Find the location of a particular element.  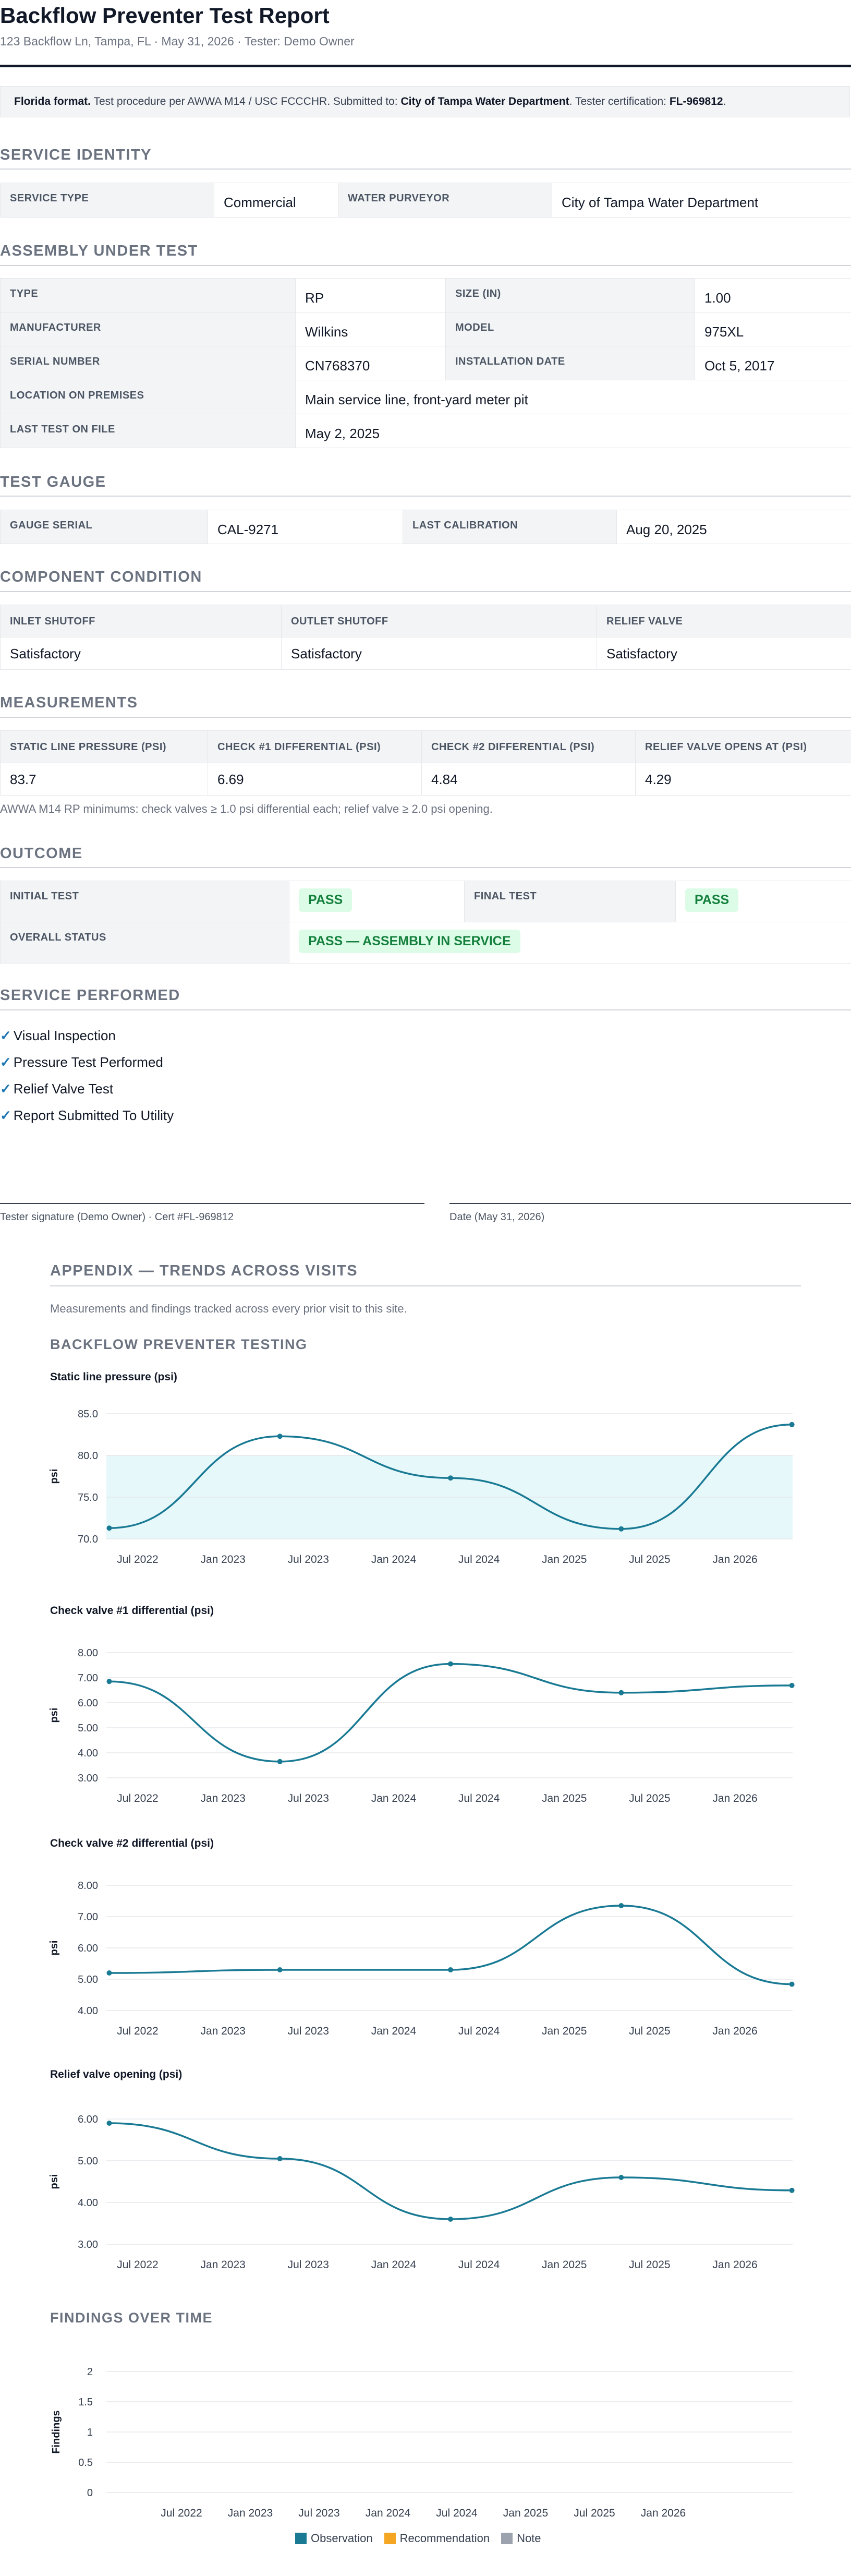

page-title: Backflow Preventer Test Report is located at coordinates (165, 15).